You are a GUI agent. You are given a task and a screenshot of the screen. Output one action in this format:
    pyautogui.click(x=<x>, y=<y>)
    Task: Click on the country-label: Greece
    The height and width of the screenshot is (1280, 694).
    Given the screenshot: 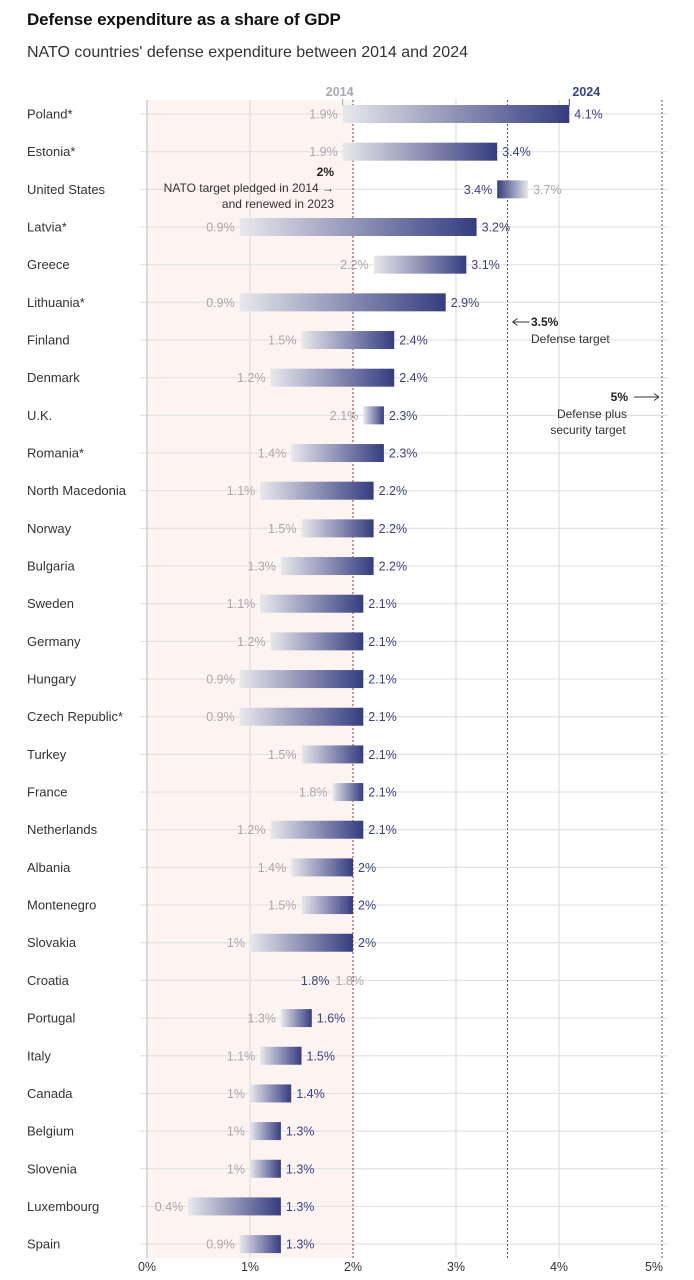 What is the action you would take?
    pyautogui.click(x=48, y=264)
    